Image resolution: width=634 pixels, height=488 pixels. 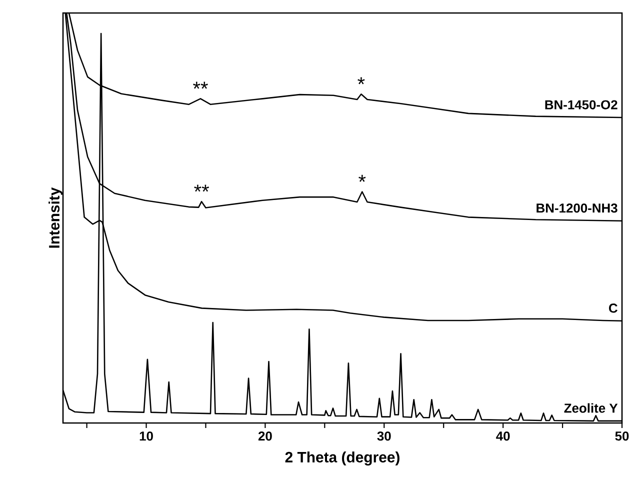 What do you see at coordinates (146, 436) in the screenshot?
I see `x-tick-label: 10` at bounding box center [146, 436].